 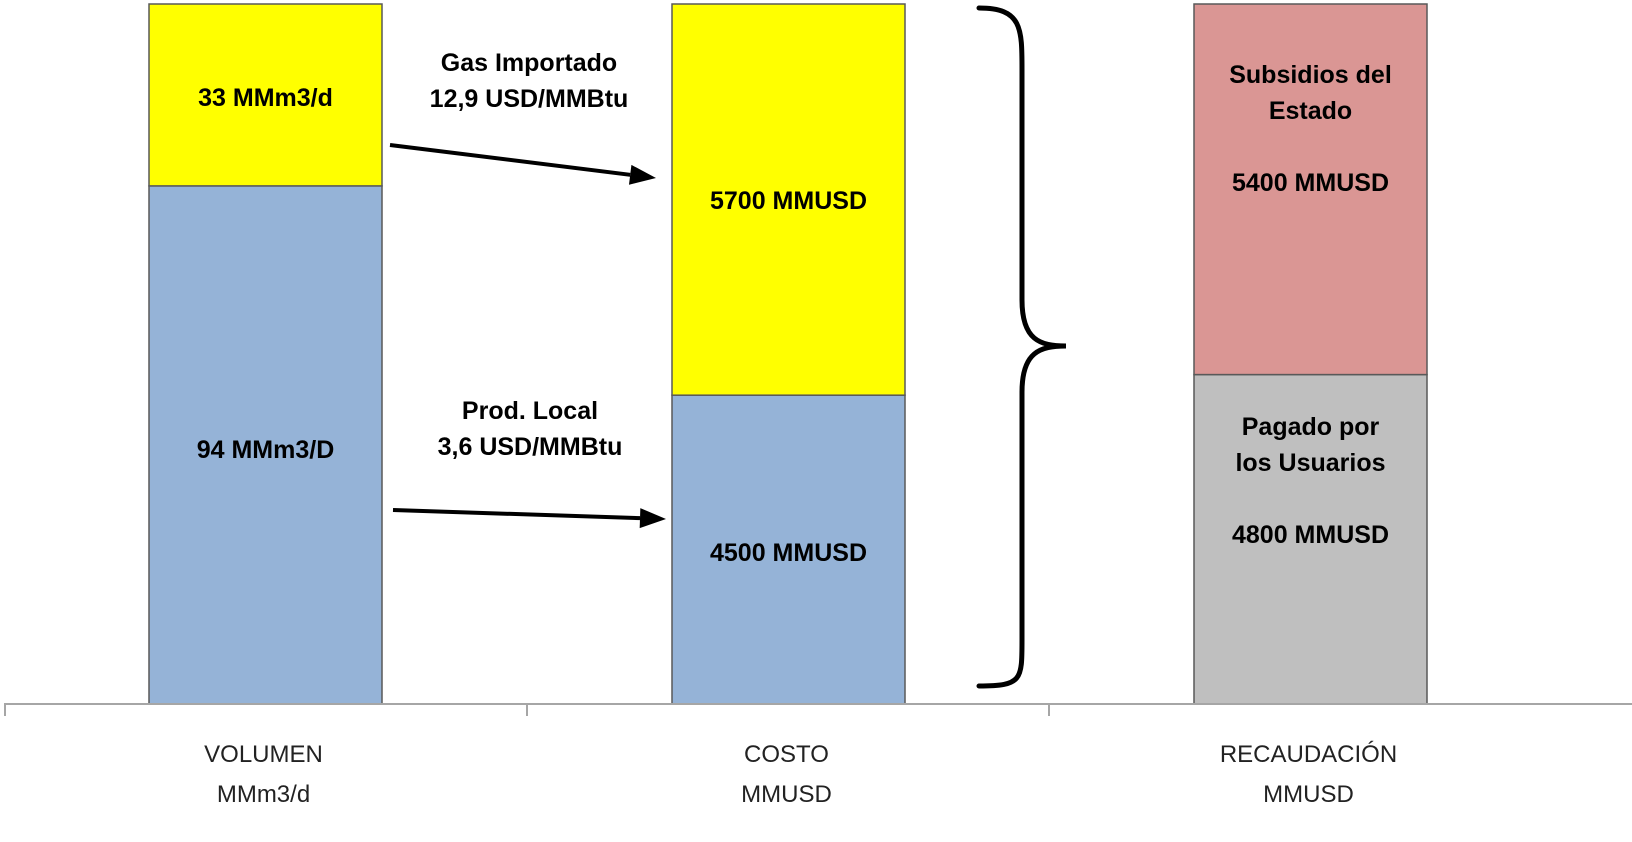 I want to click on bar-2-segment-1-label: Subsidios del Estado 5400 MMUSD, so click(x=1310, y=129).